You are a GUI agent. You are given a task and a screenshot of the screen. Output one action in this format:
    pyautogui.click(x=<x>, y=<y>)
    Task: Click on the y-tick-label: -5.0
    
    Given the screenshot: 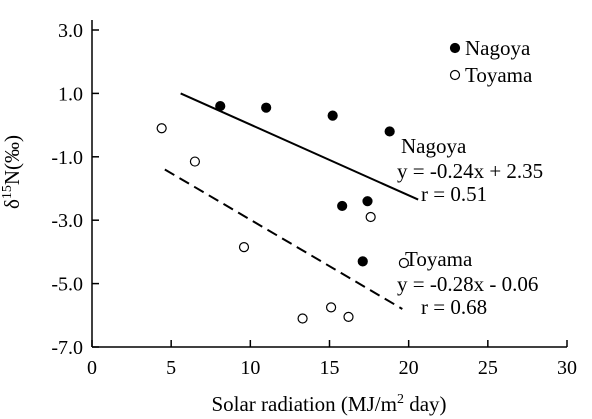 What is the action you would take?
    pyautogui.click(x=67, y=285)
    